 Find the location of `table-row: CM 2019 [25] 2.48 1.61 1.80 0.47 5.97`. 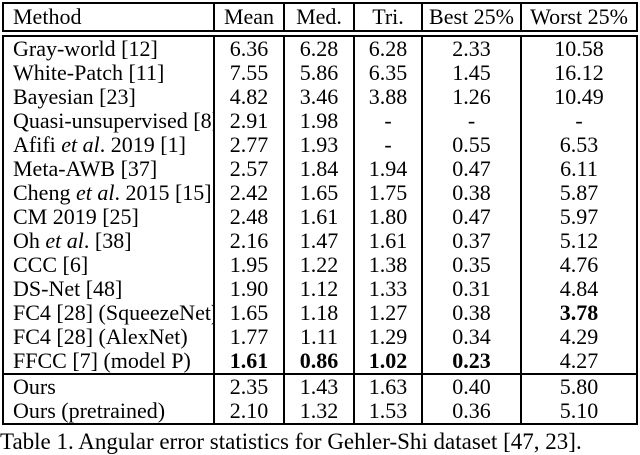

table-row: CM 2019 [25] 2.48 1.61 1.80 0.47 5.97 is located at coordinates (320, 217).